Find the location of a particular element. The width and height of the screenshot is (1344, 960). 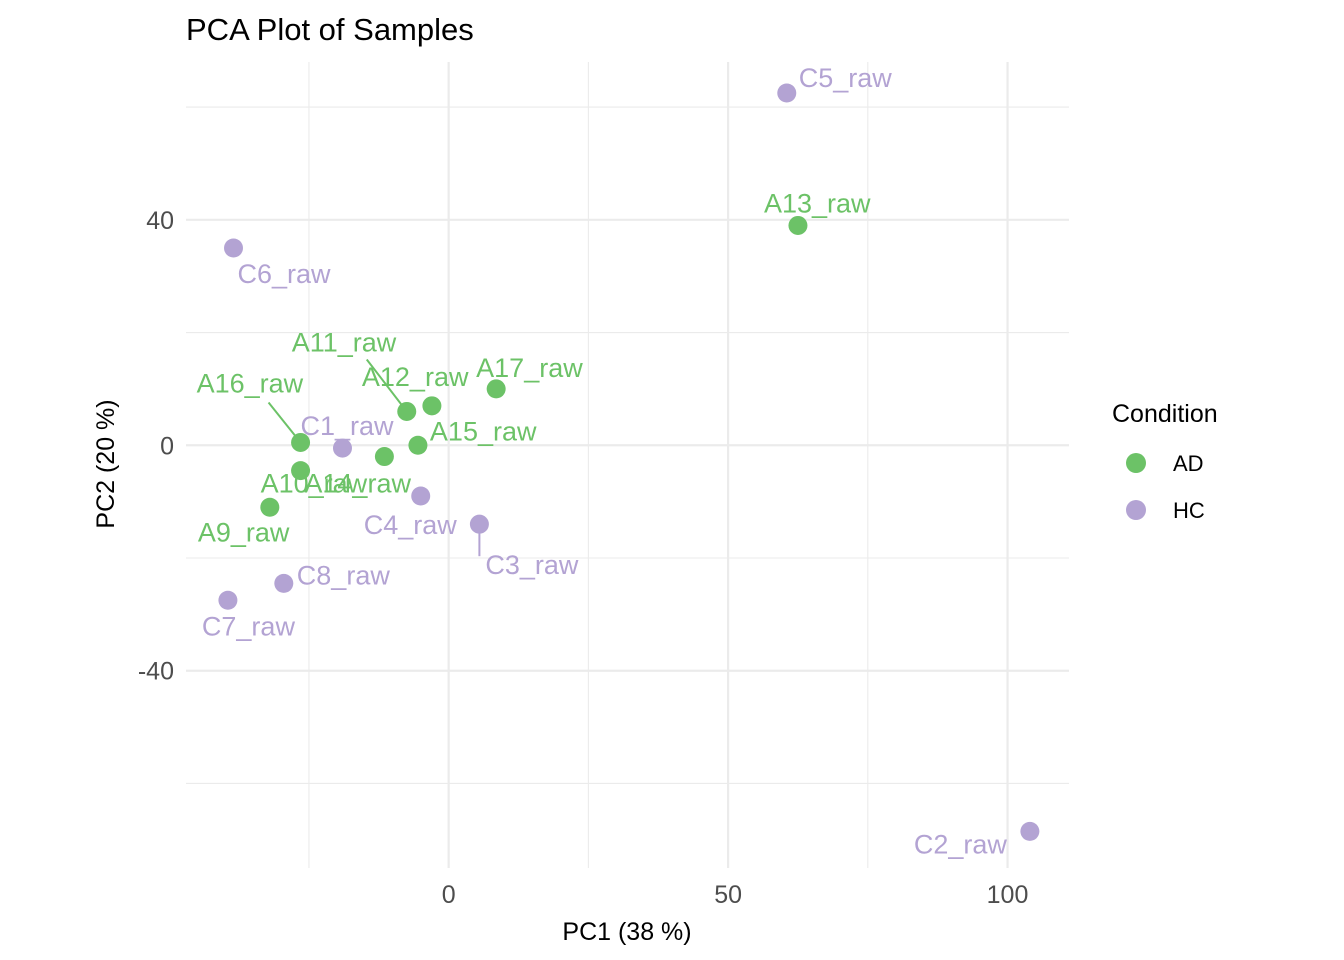

point-label: C5_raw is located at coordinates (846, 78).